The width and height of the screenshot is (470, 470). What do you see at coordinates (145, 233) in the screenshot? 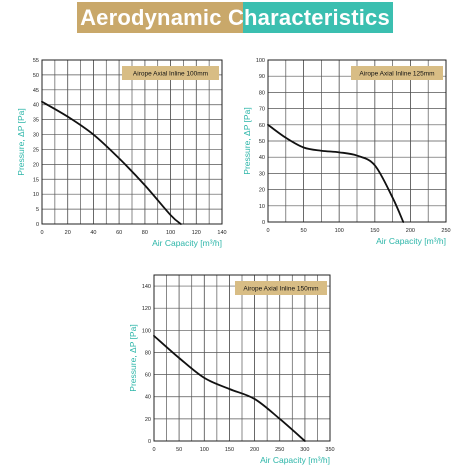
I see `x-tick-label: 80` at bounding box center [145, 233].